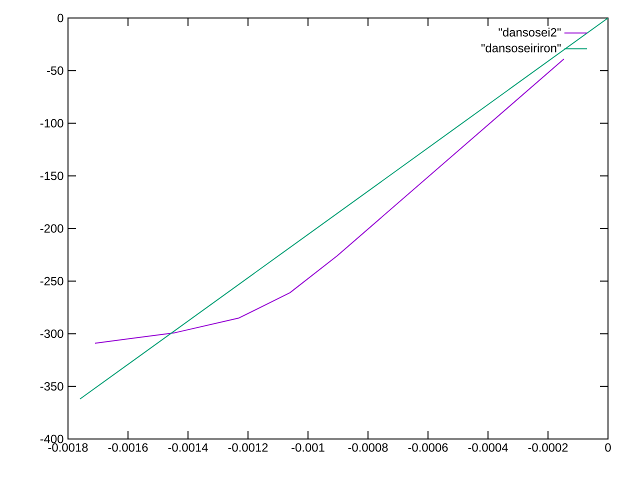  I want to click on y-tick-label: -250, so click(52, 281).